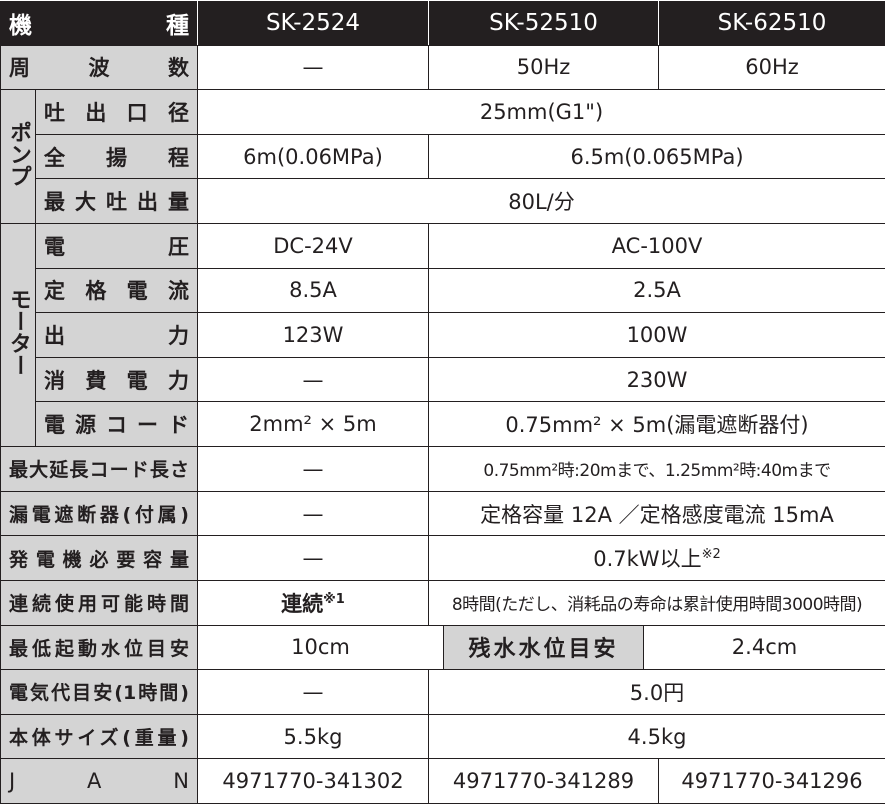  Describe the element at coordinates (656, 246) in the screenshot. I see `cell: AC-100V` at that location.